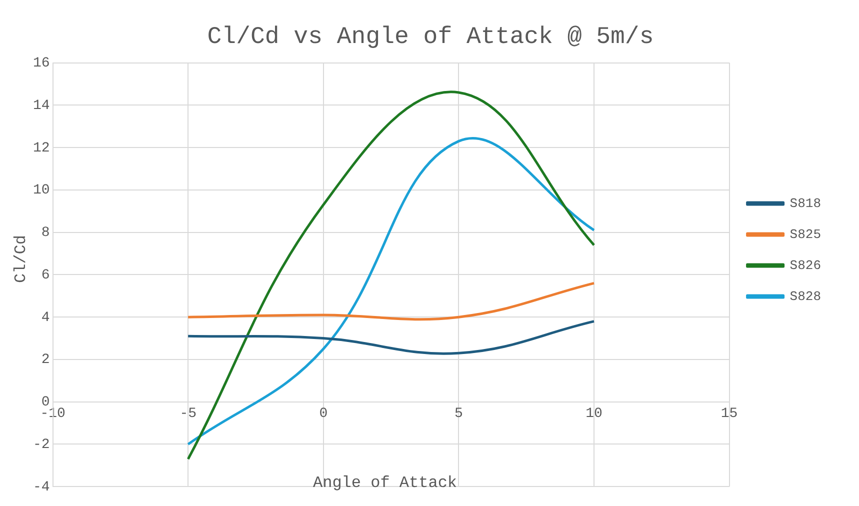 The width and height of the screenshot is (859, 506). I want to click on y-tick-label: -4, so click(41, 487).